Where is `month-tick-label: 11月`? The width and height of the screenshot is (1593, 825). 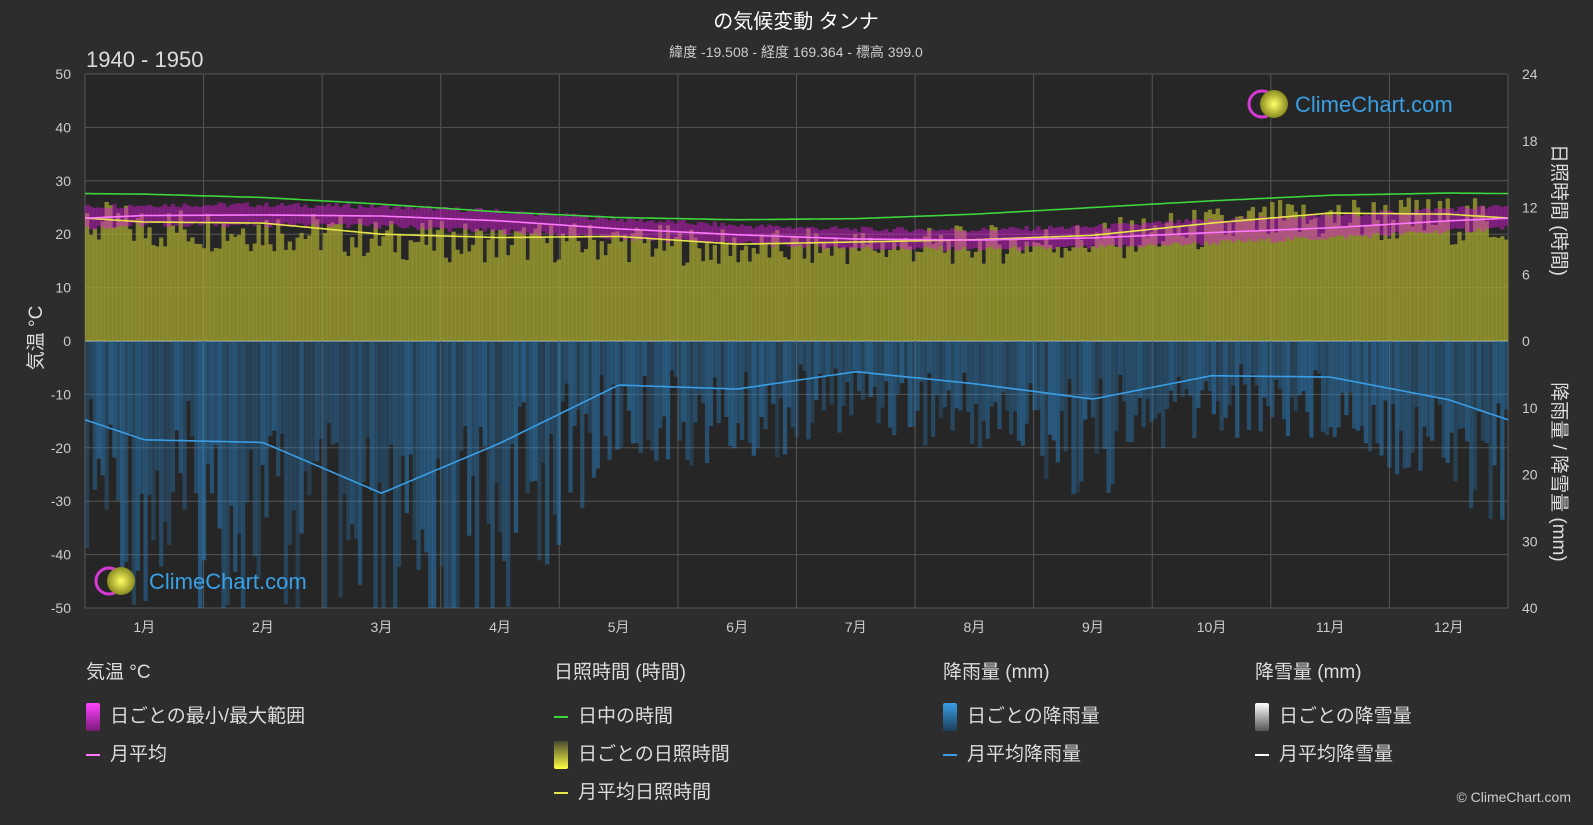
month-tick-label: 11月 is located at coordinates (1330, 627).